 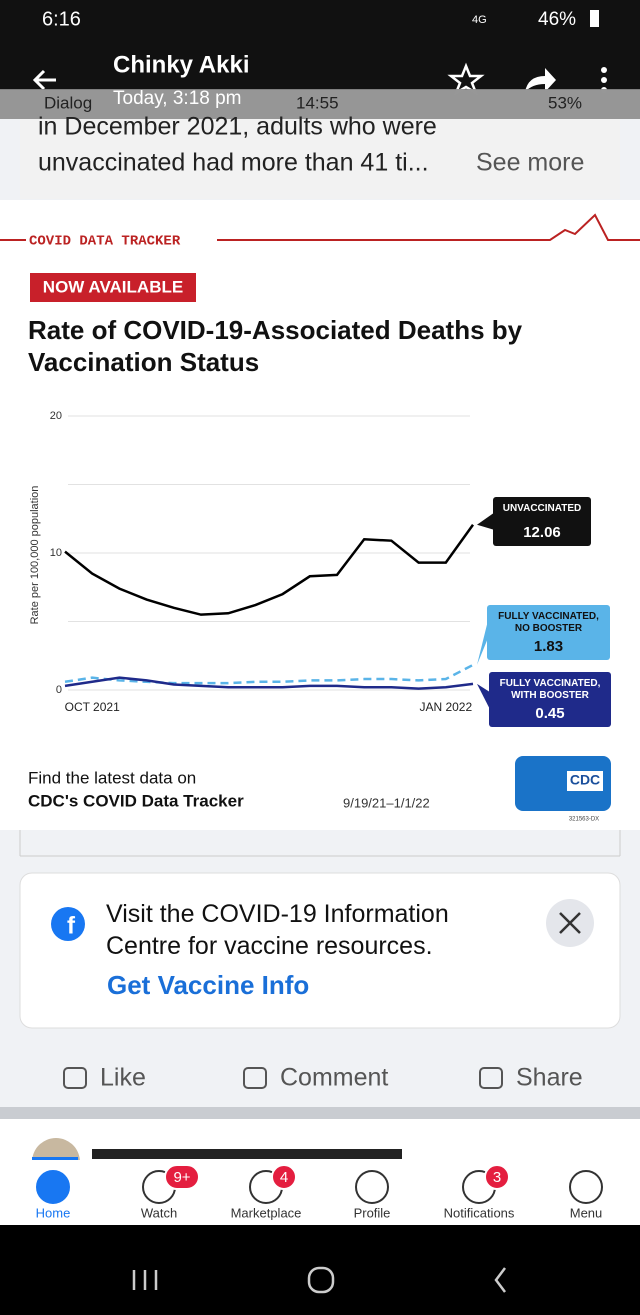 I want to click on series-name-box: UNVACCINATED, so click(x=542, y=508).